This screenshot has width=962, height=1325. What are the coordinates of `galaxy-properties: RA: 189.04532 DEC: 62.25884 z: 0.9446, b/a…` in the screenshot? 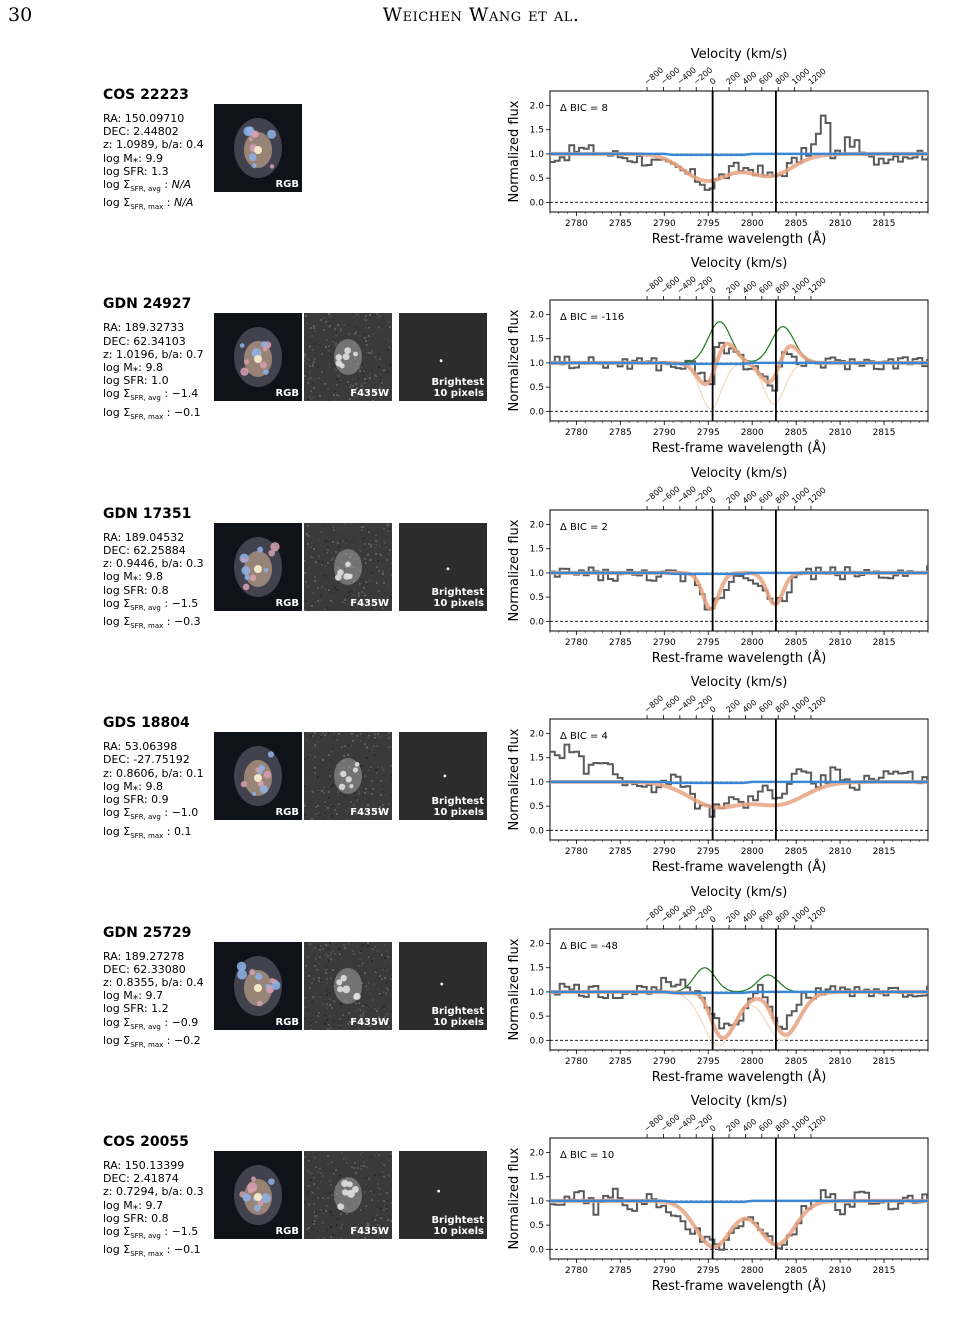 It's located at (153, 582).